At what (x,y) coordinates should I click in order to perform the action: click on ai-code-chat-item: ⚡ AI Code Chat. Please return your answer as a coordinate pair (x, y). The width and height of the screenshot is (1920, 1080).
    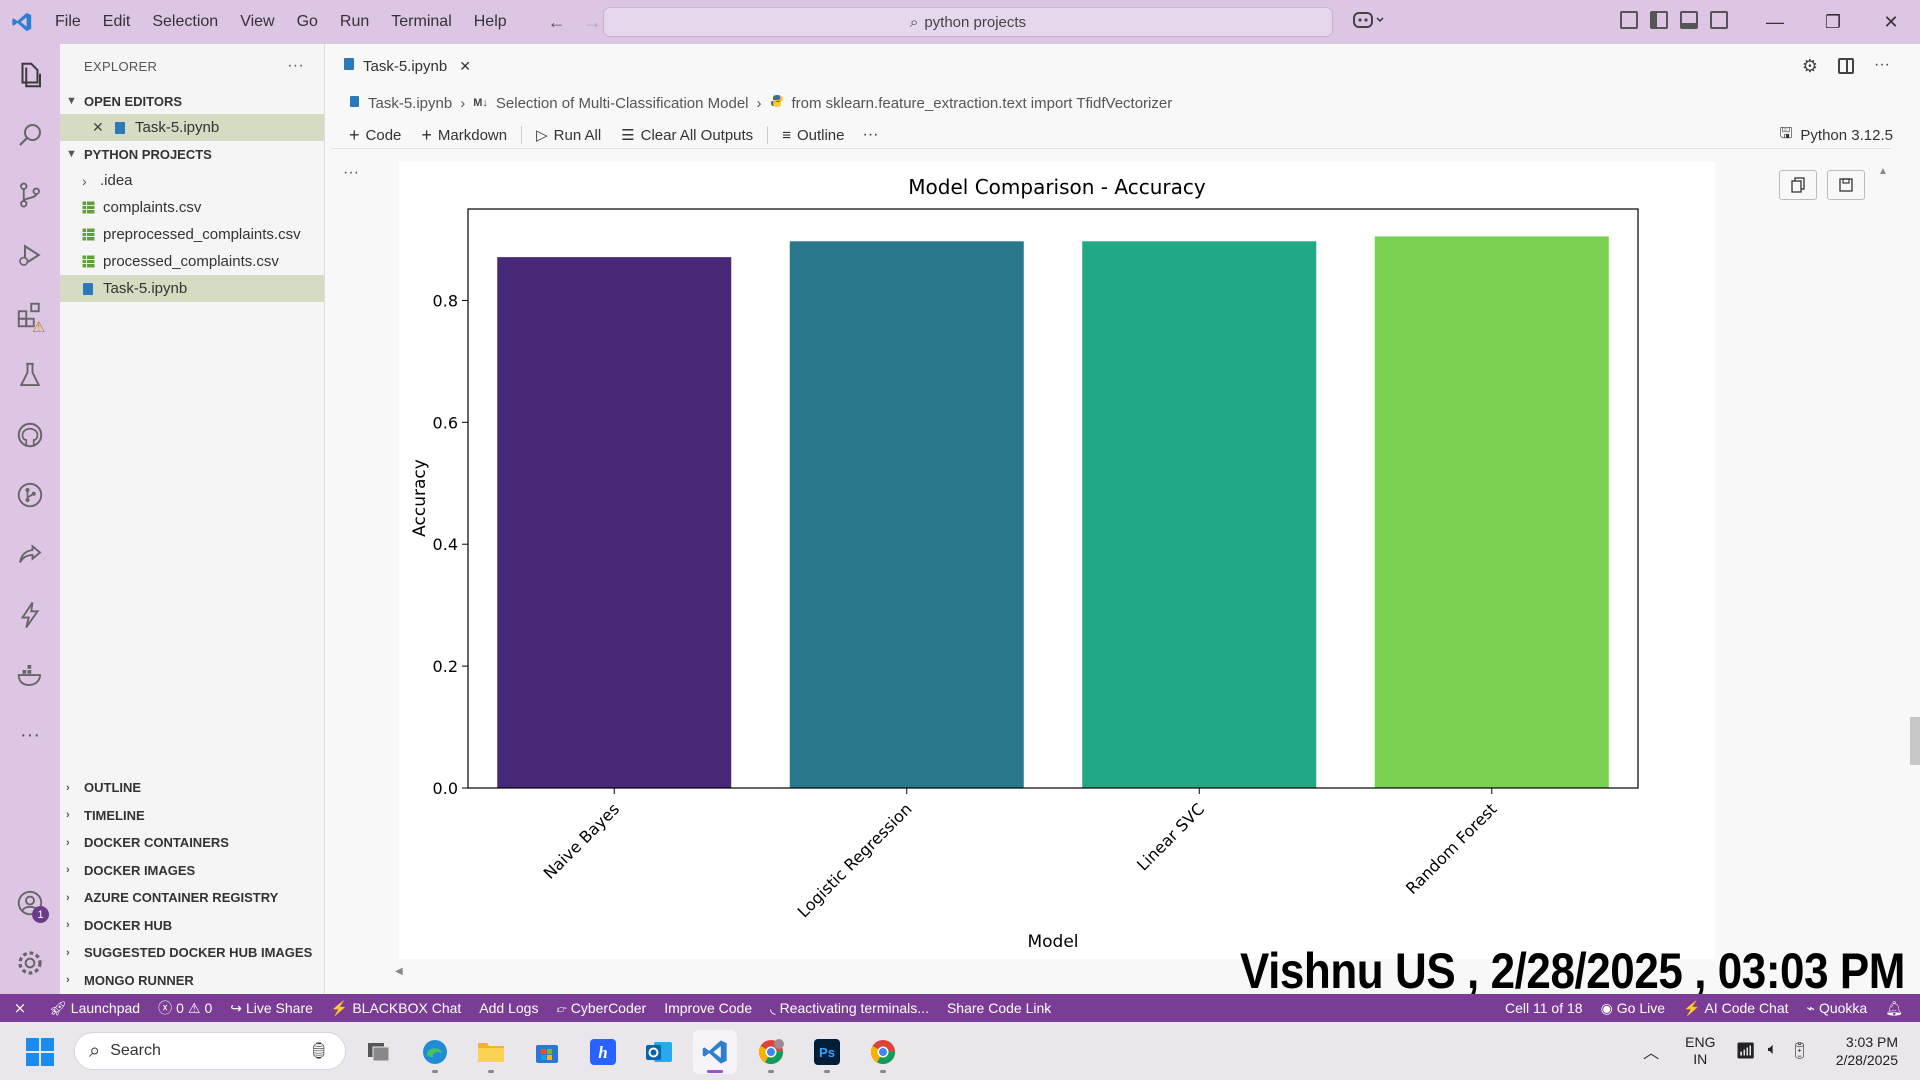
    Looking at the image, I should click on (1736, 1008).